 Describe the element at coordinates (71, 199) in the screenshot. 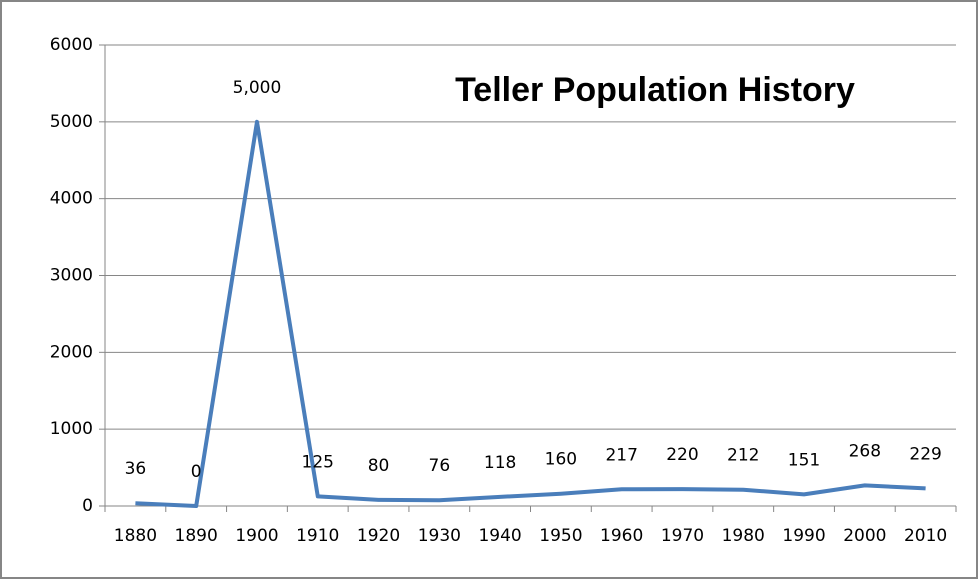

I see `y-tick-label: 4000` at that location.